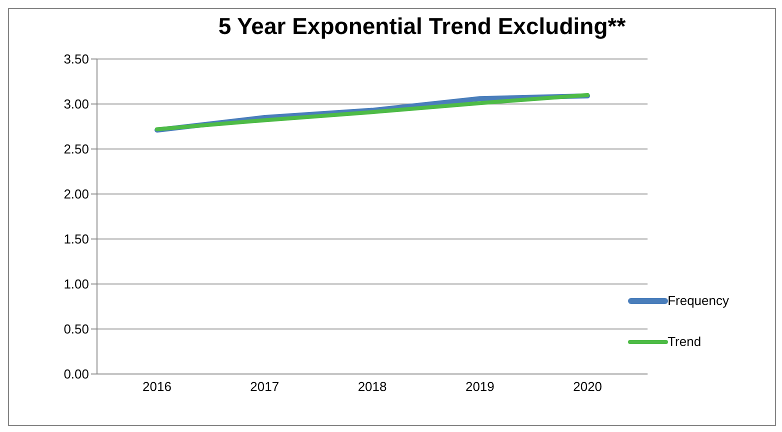 This screenshot has height=432, width=782. What do you see at coordinates (76, 329) in the screenshot?
I see `y-tick-label: 0.50` at bounding box center [76, 329].